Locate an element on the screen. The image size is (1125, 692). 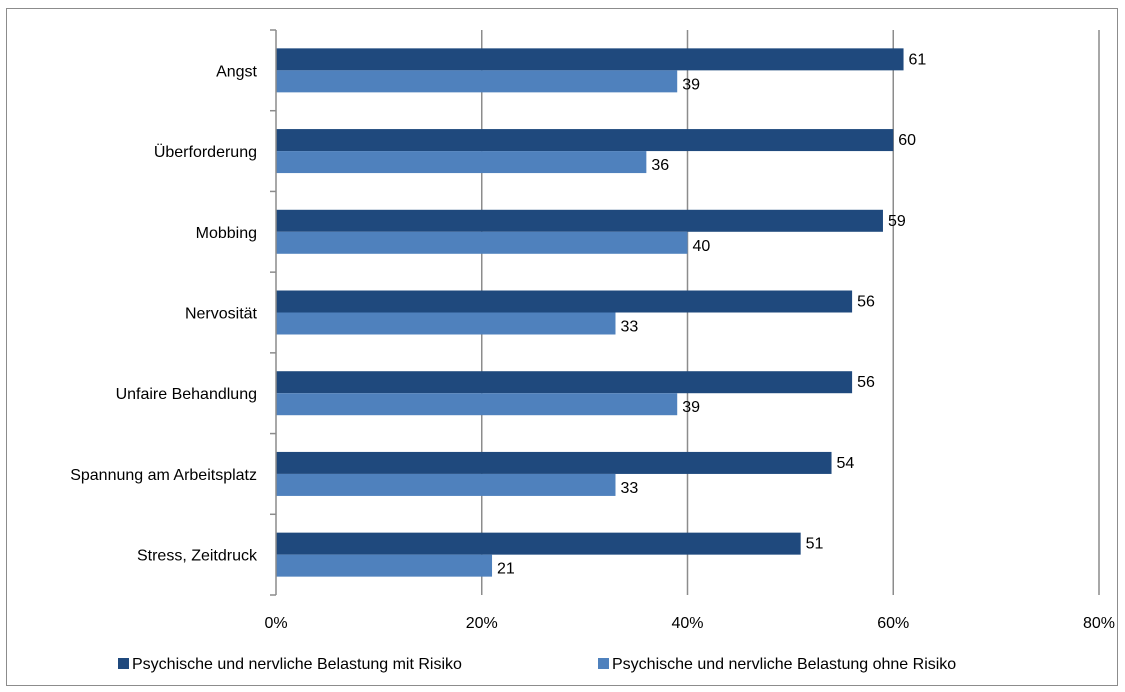
category-label: Überforderung is located at coordinates (205, 152).